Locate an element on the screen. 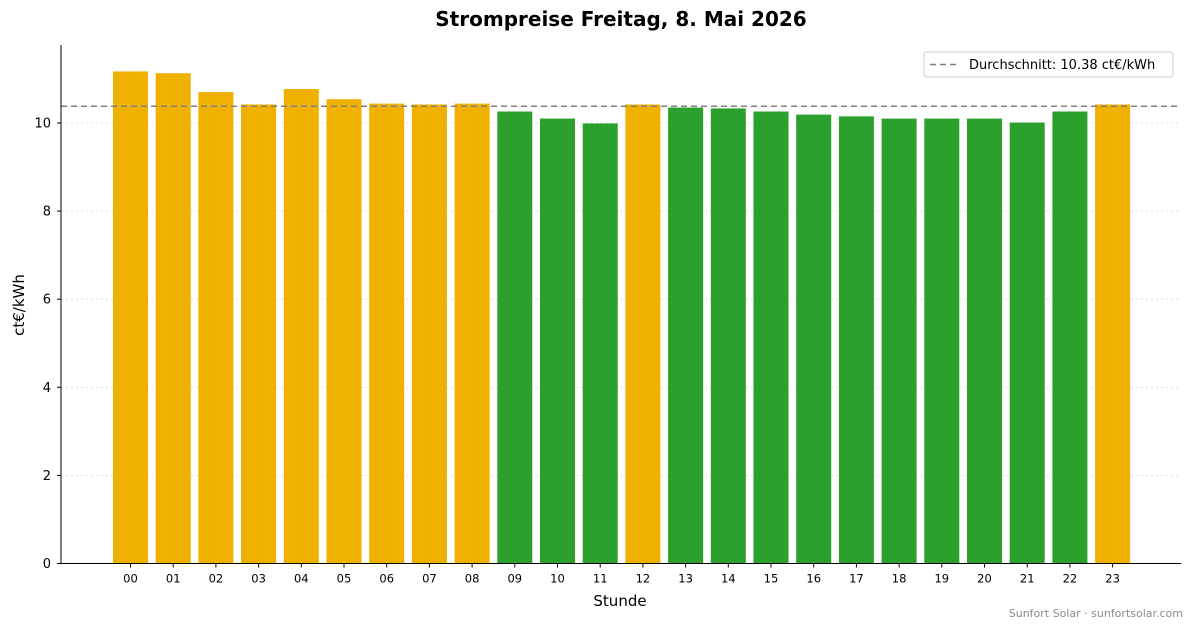 The image size is (1193, 632). x-tick-label: 00 is located at coordinates (130, 579).